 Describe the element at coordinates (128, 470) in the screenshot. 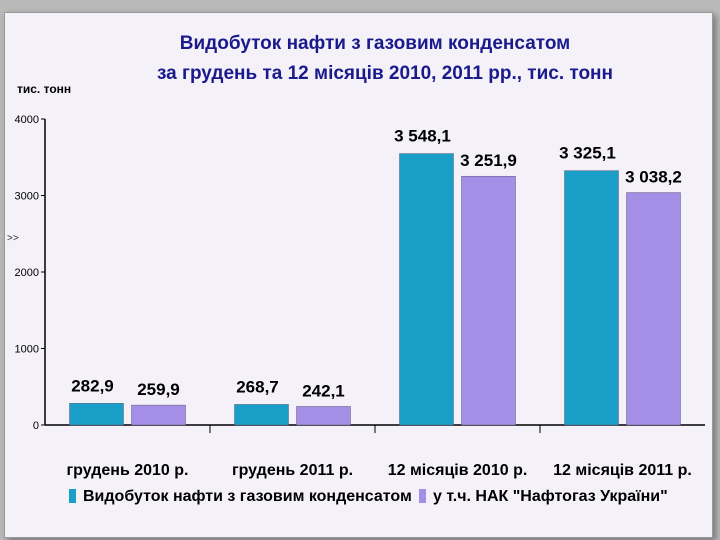

I see `category-label: грудень 2010 р.` at that location.